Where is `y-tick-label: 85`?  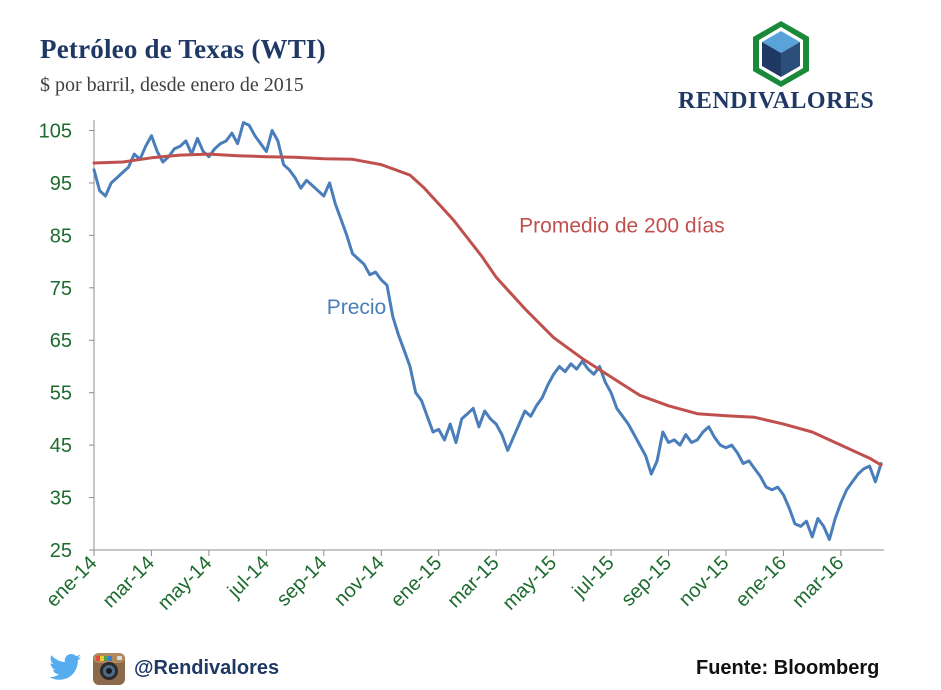
y-tick-label: 85 is located at coordinates (61, 236).